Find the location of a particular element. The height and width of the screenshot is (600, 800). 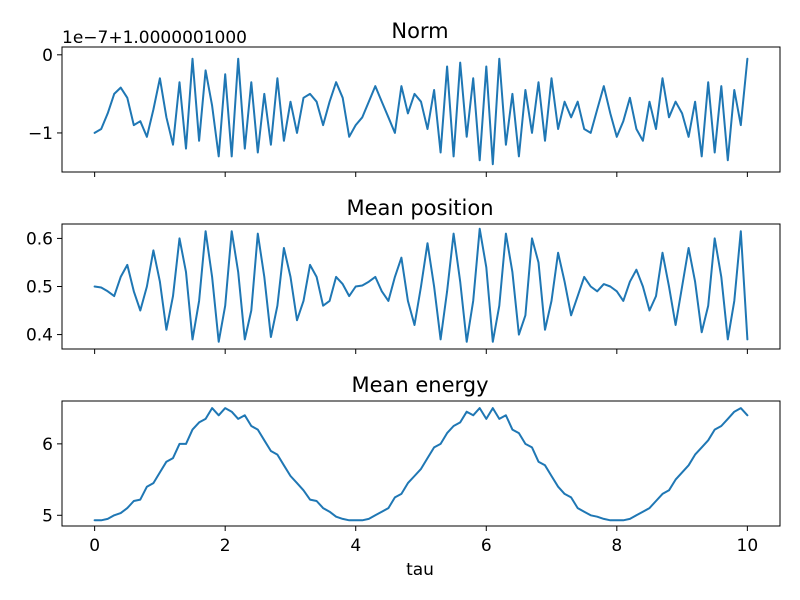

norm-offset-label: 1e−7+1.0000001000 is located at coordinates (154, 38).